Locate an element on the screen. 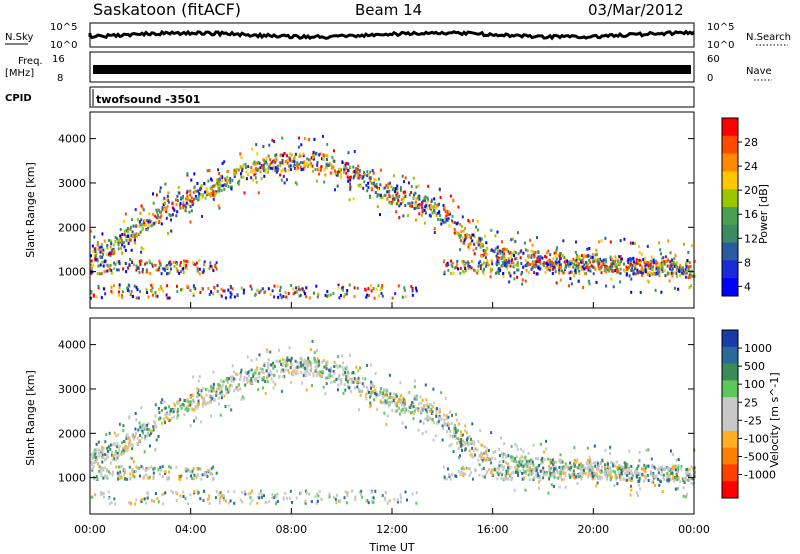  colorbar-segment is located at coordinates (730, 389).